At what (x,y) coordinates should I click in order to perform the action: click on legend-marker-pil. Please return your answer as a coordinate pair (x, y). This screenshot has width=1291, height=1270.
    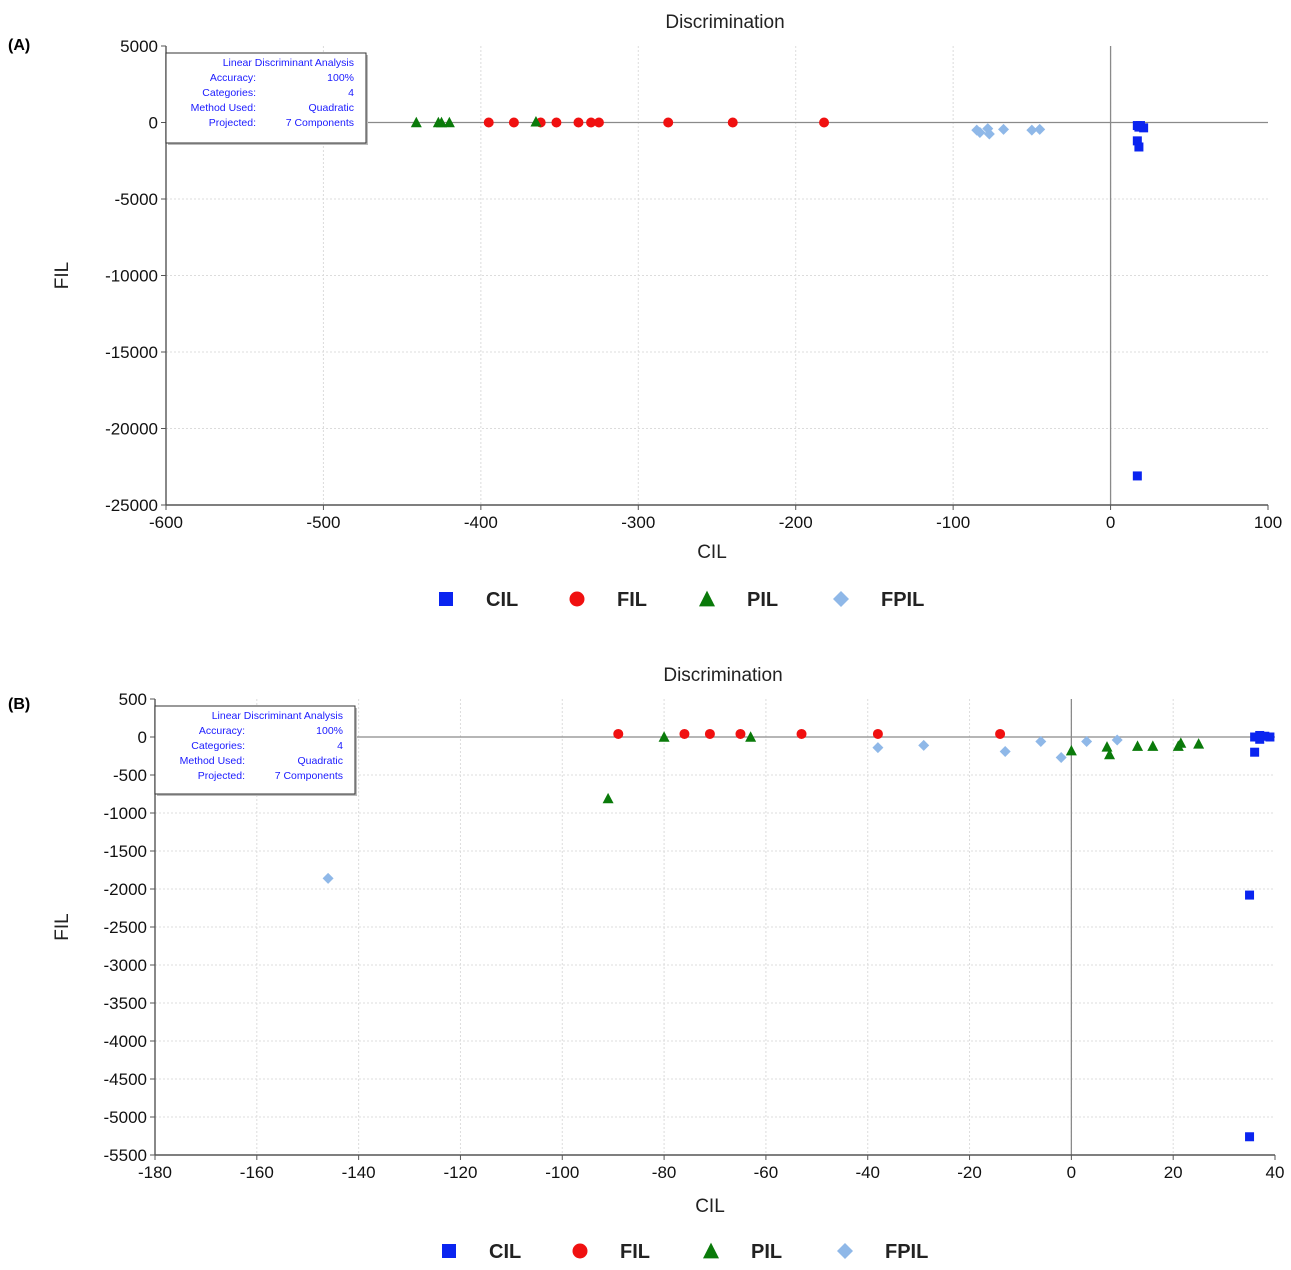
    Looking at the image, I should click on (711, 1250).